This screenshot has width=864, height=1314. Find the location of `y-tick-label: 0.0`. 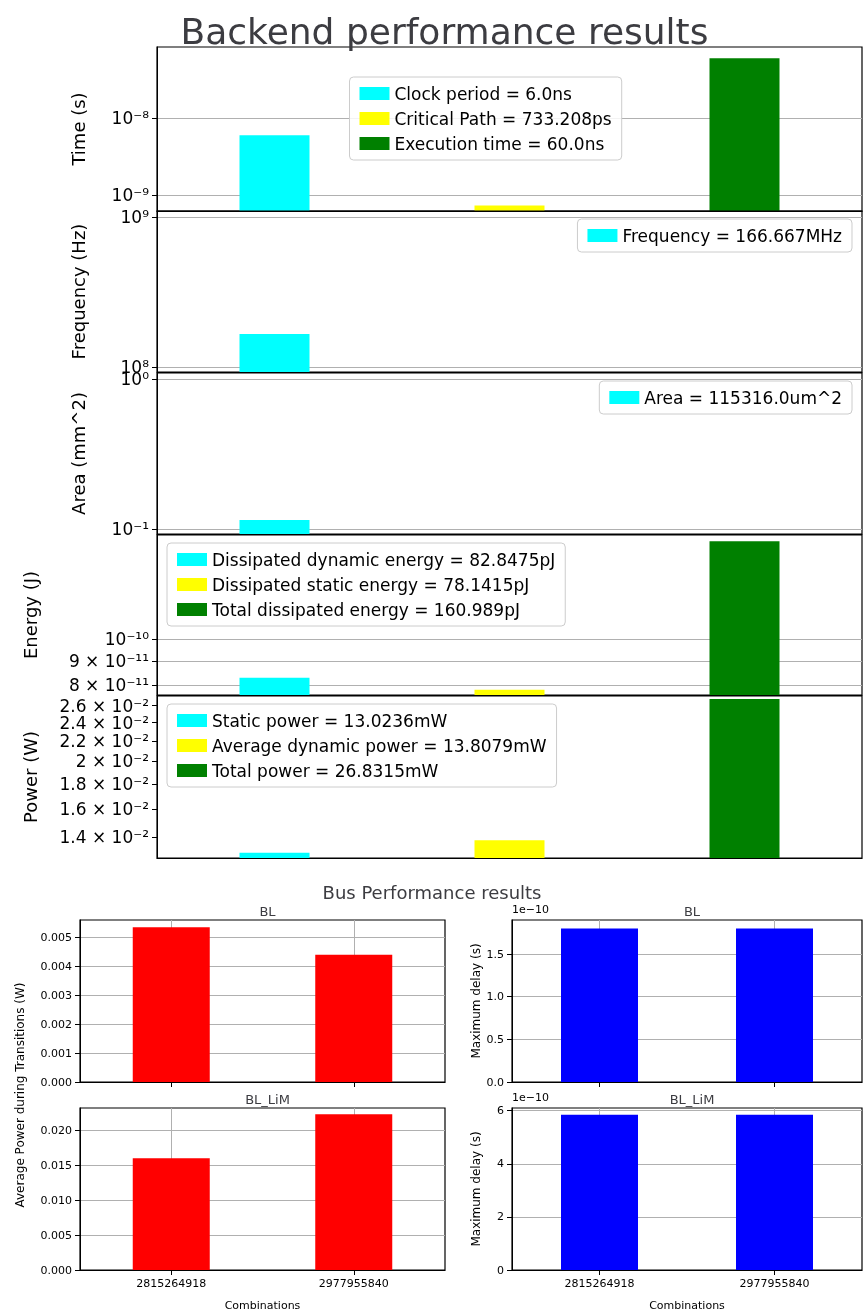

y-tick-label: 0.0 is located at coordinates (495, 1082).